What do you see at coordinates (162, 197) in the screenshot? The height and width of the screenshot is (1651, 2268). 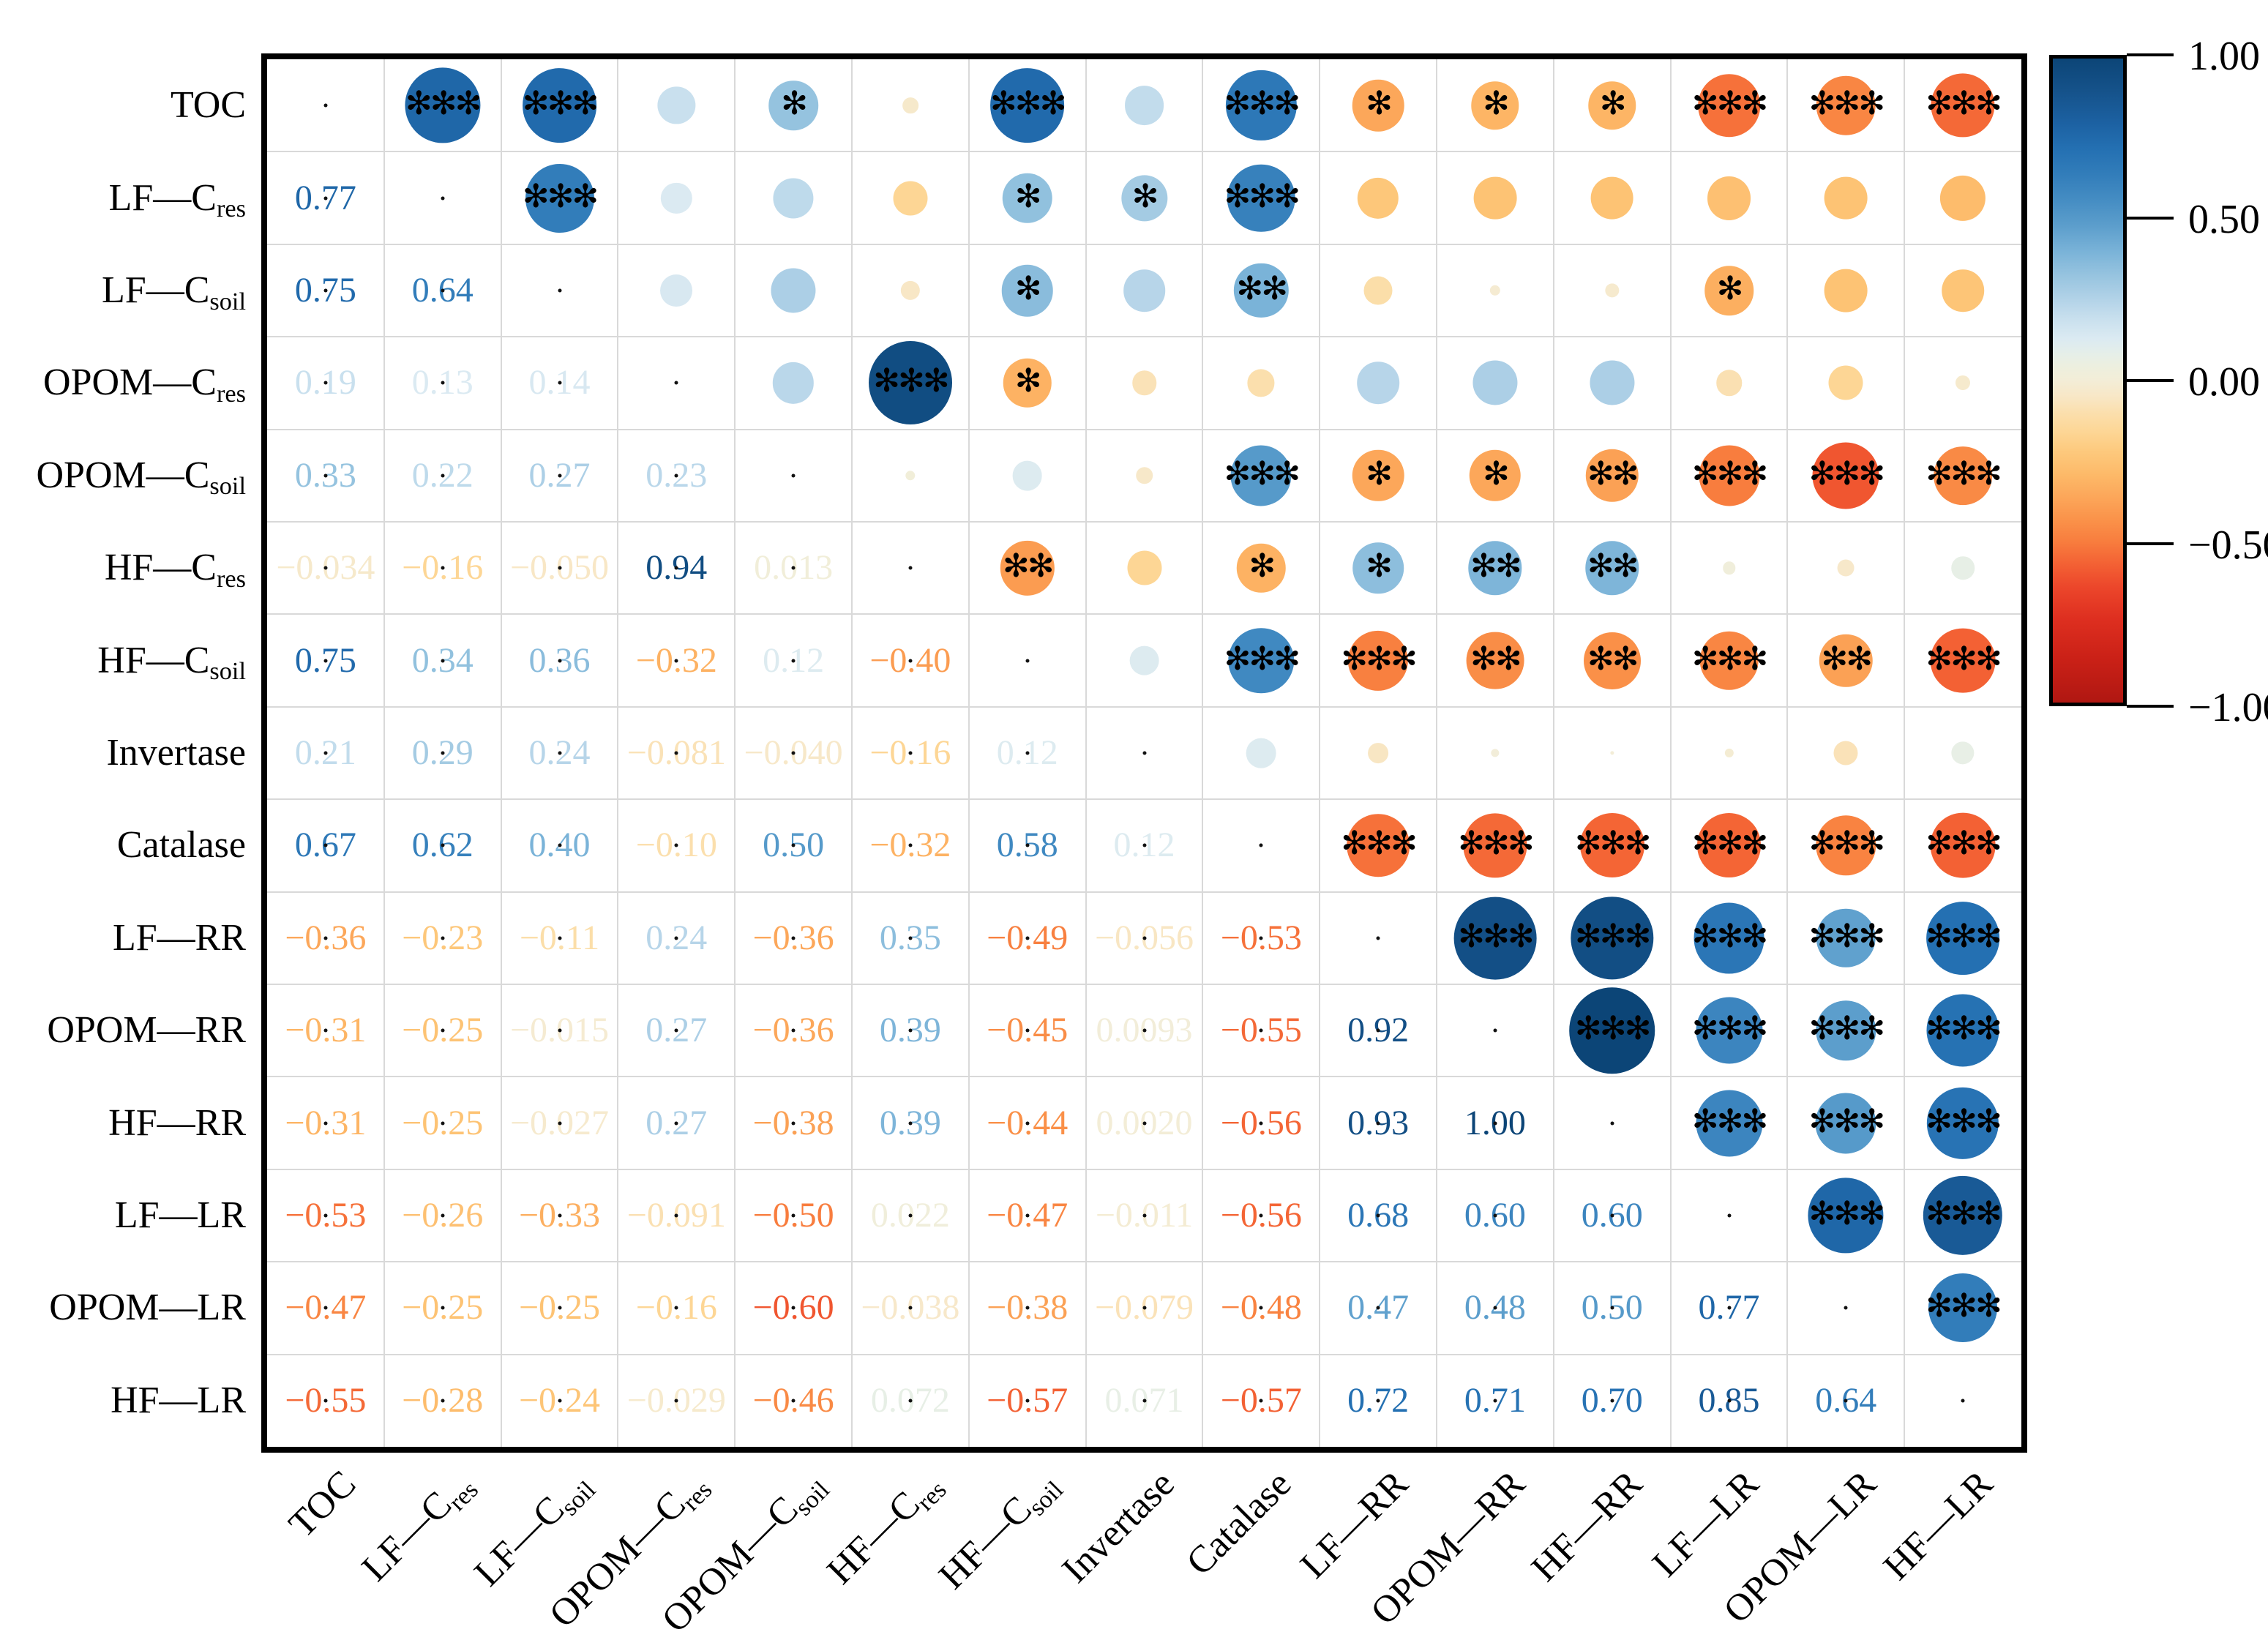 I see `y-label-text: LF—C` at bounding box center [162, 197].